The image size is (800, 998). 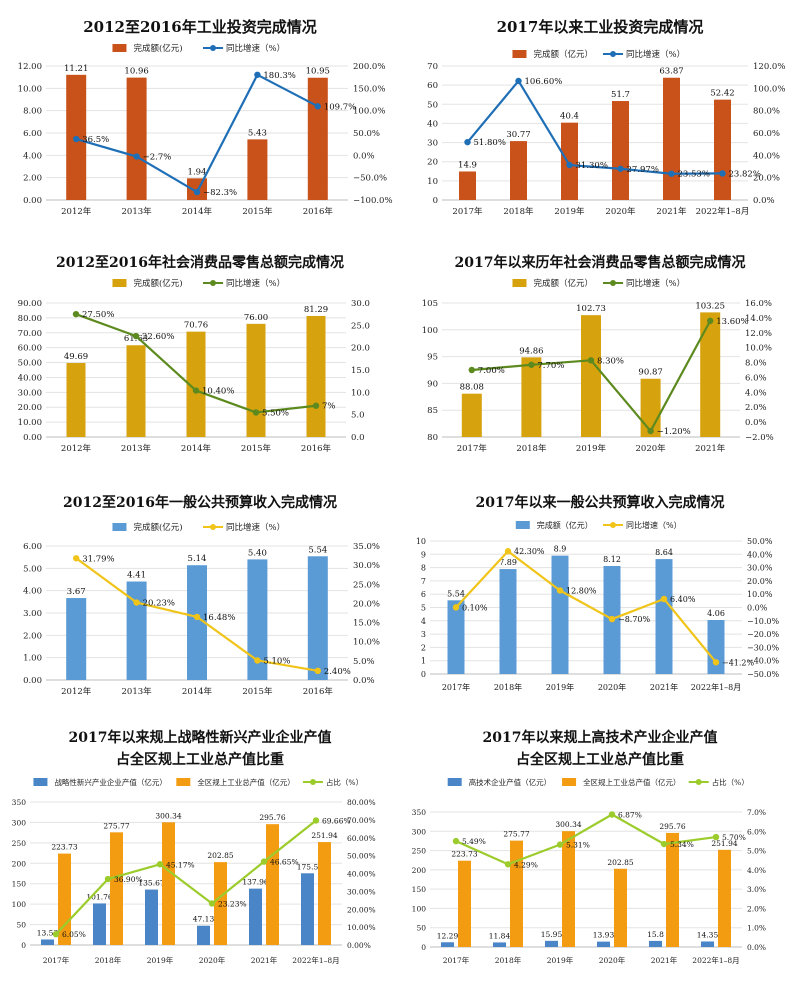 I want to click on y-right-tick-label: 16.0%, so click(x=758, y=304).